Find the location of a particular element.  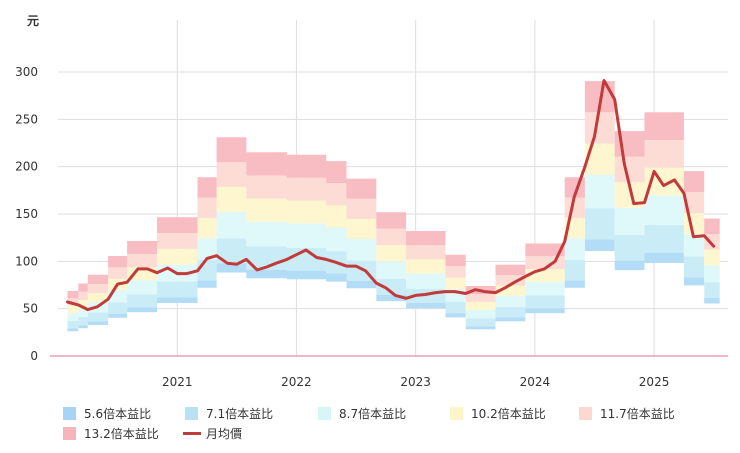

legend-item: 10.2倍本益比 is located at coordinates (498, 413).